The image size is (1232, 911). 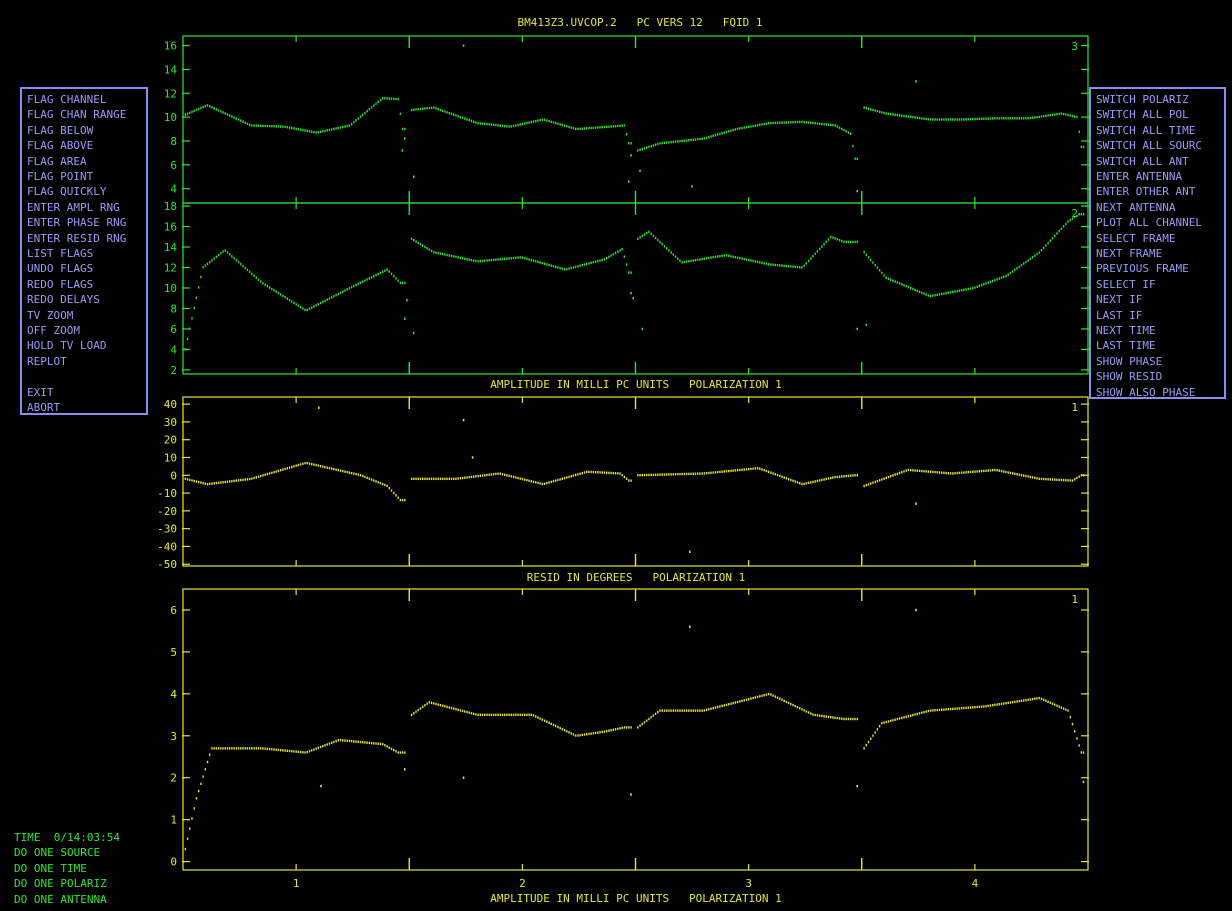 I want to click on menu-item-list-flags: LIST FLAGS, so click(x=60, y=253).